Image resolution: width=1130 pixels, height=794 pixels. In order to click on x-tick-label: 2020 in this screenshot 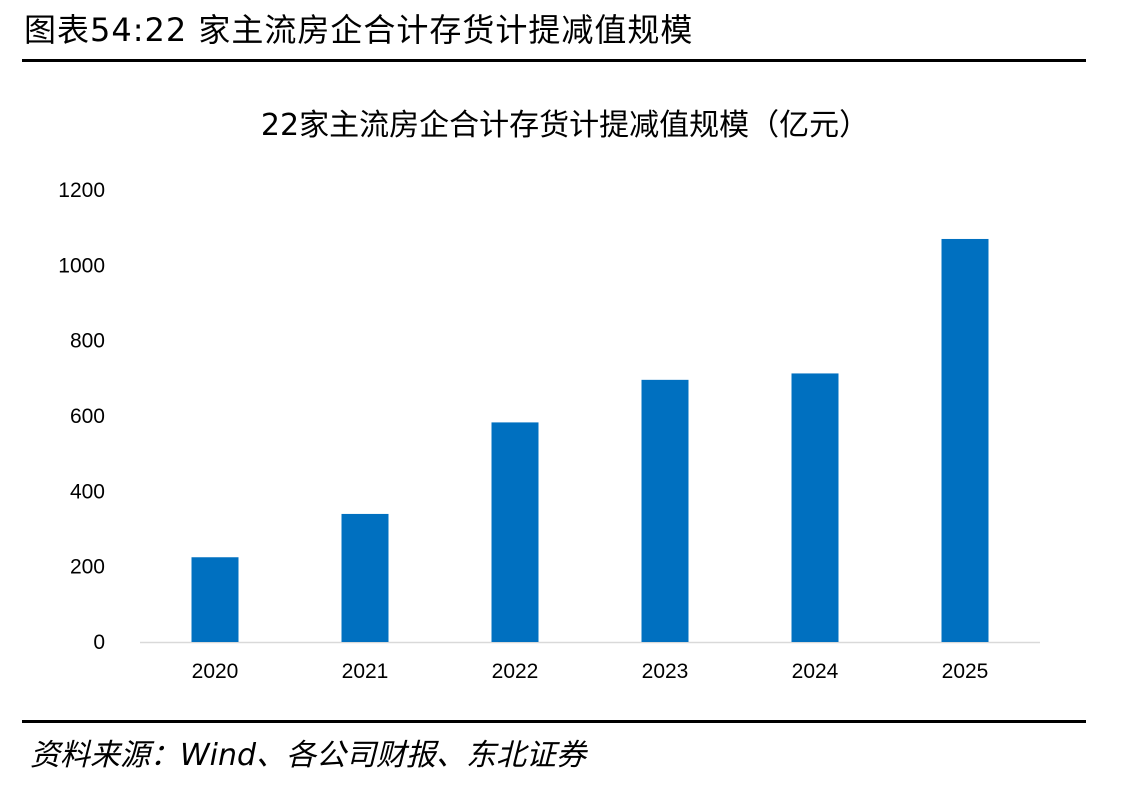, I will do `click(215, 671)`.